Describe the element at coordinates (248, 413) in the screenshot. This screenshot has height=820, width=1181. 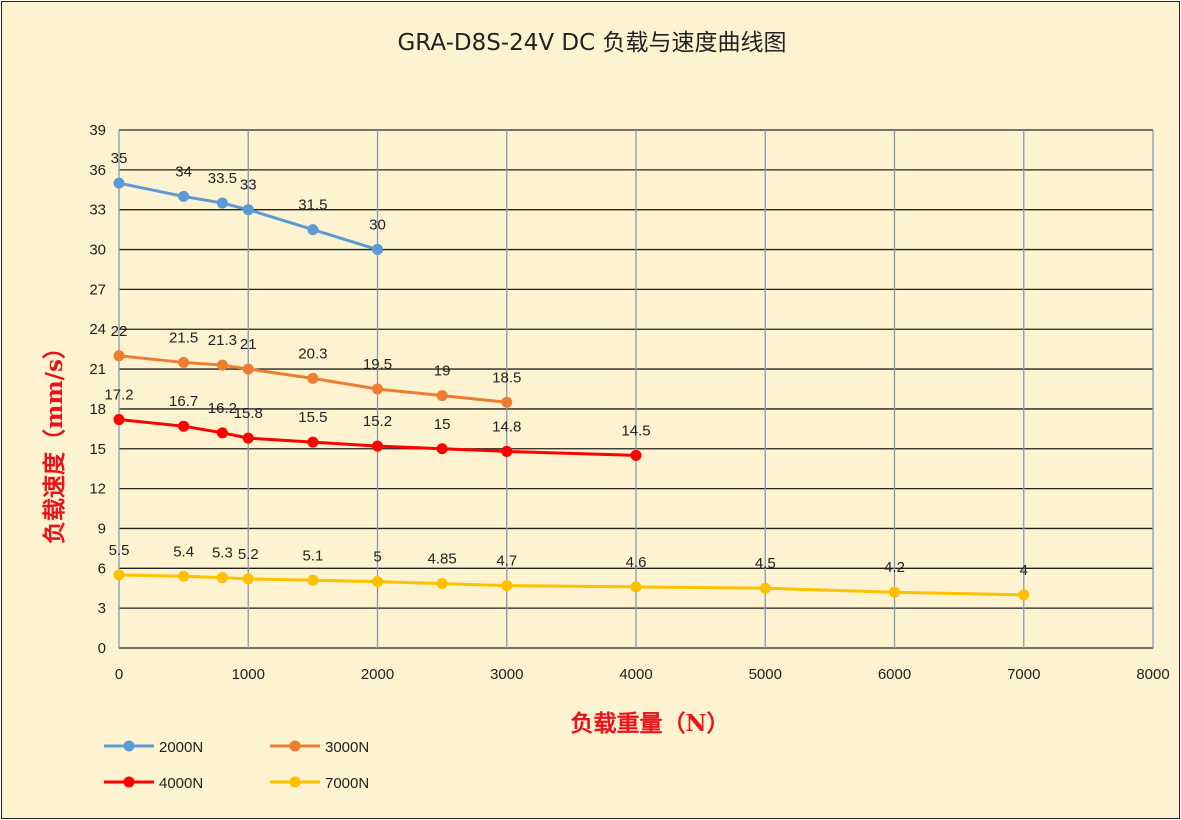
I see `data-label: 15.8` at that location.